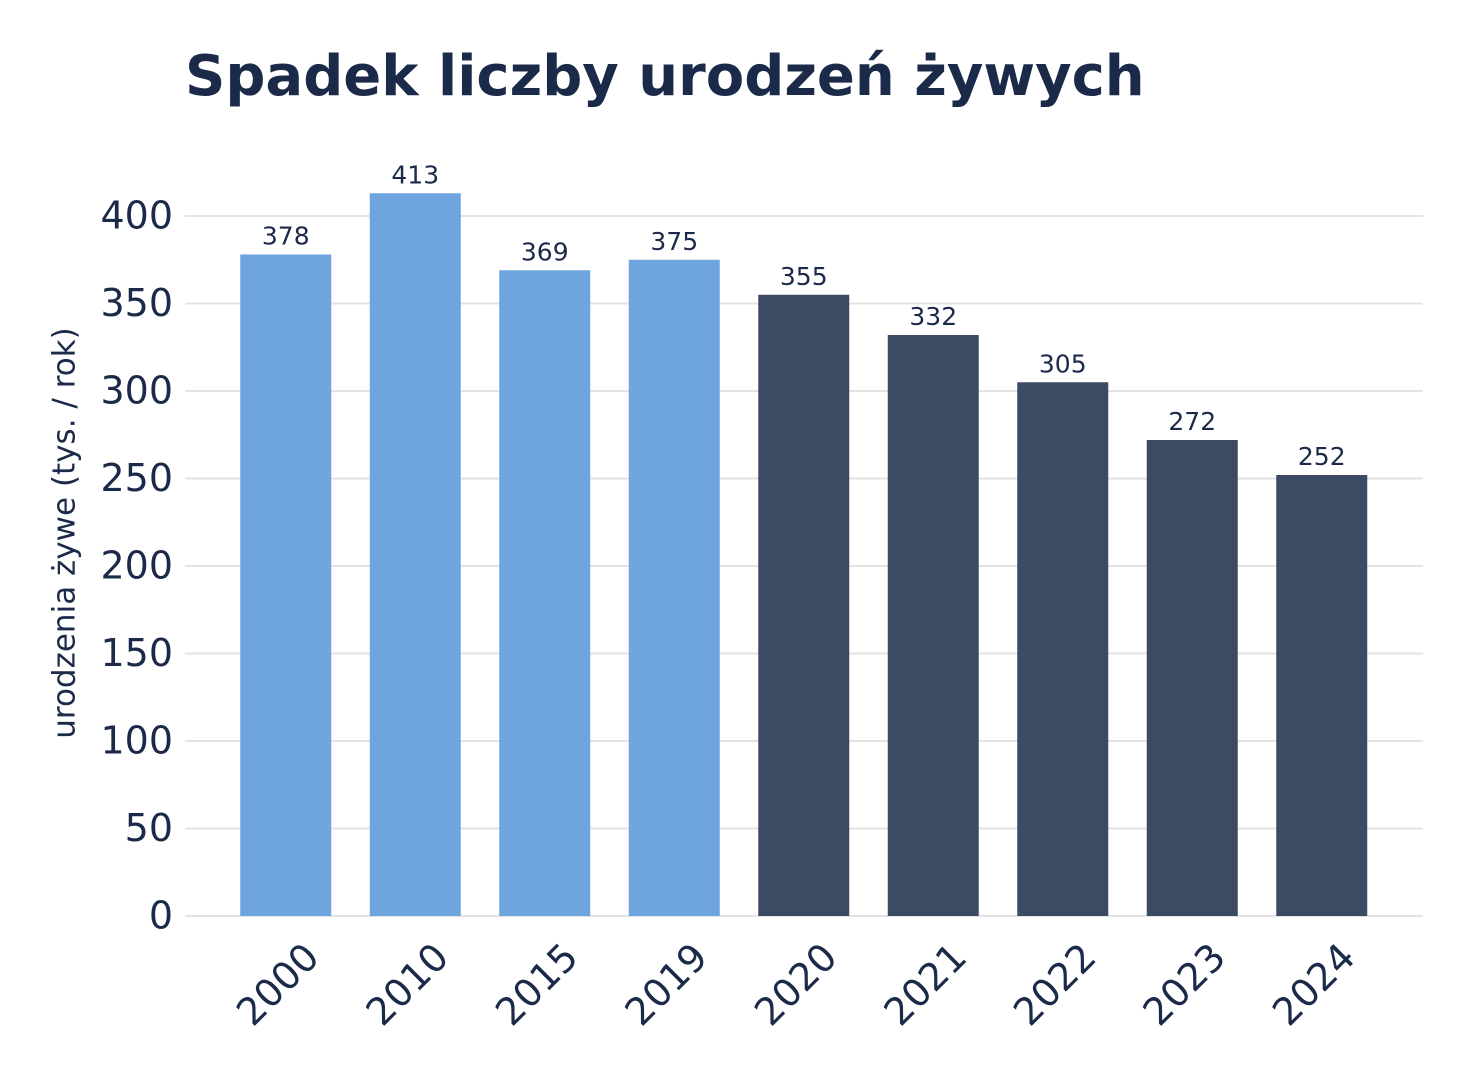 The width and height of the screenshot is (1474, 1081). What do you see at coordinates (136, 478) in the screenshot?
I see `y-tick-label: 250` at bounding box center [136, 478].